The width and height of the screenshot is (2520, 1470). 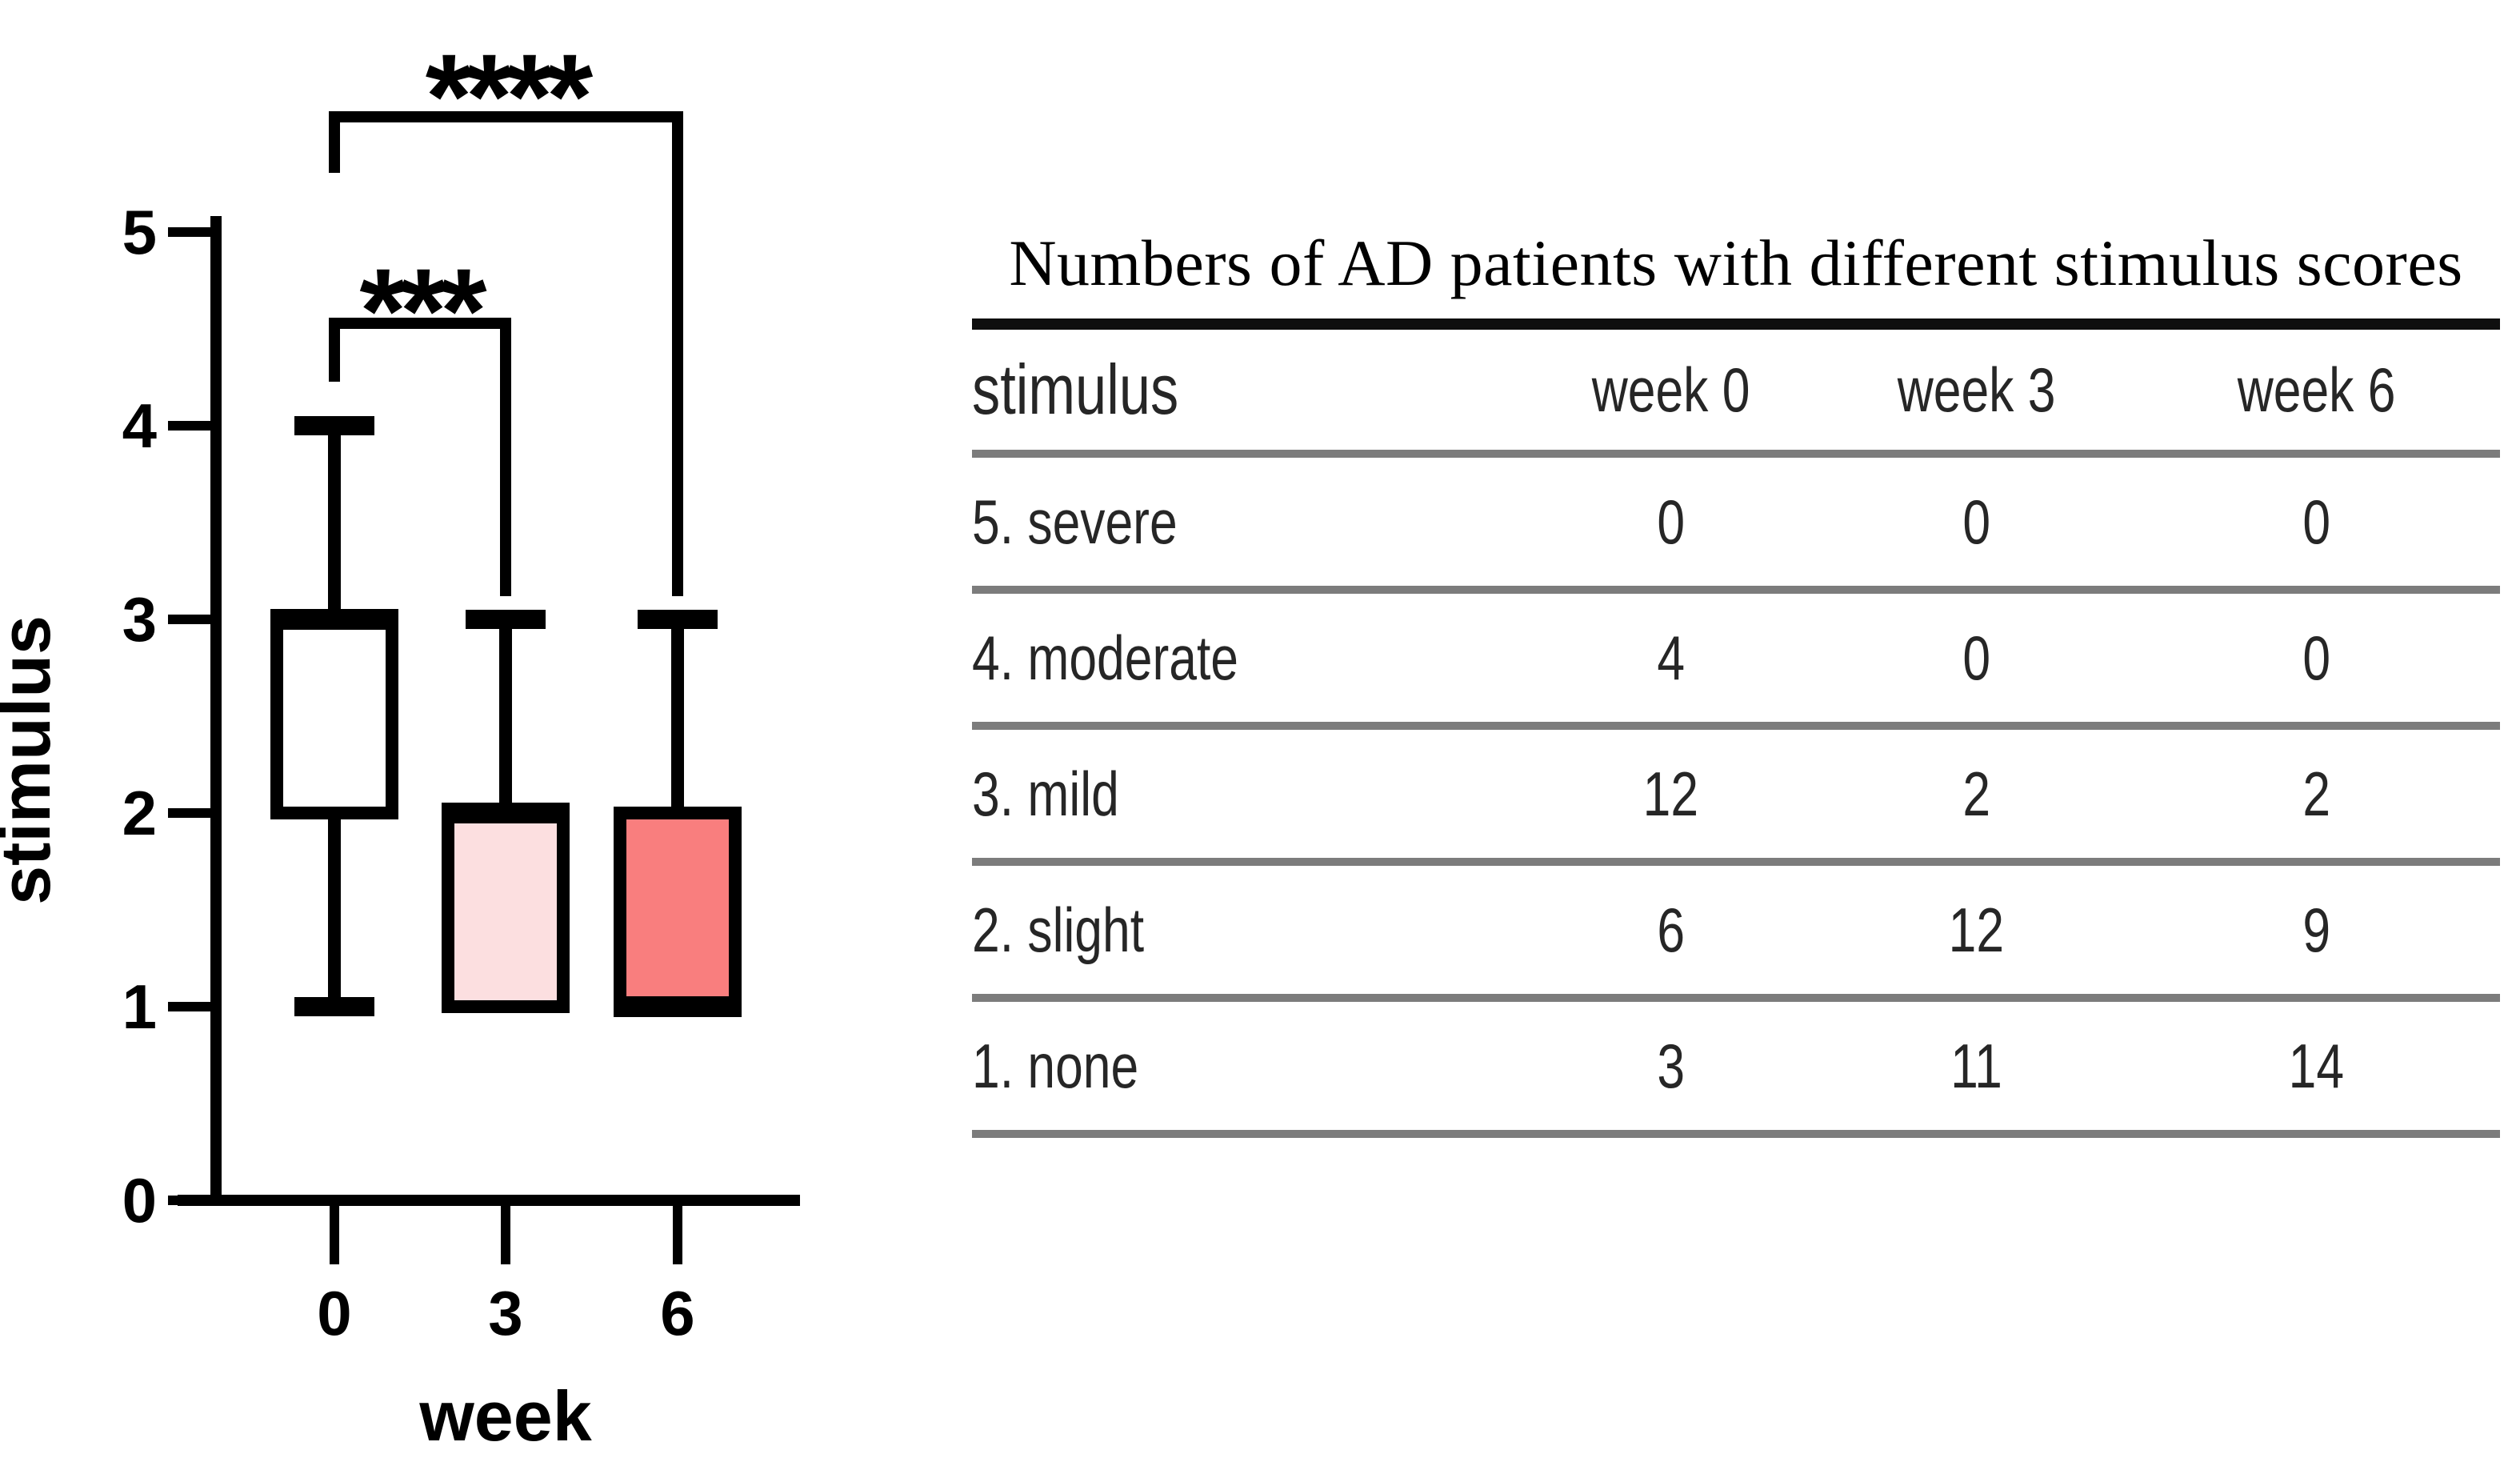 I want to click on cell-value: 4, so click(x=1671, y=657).